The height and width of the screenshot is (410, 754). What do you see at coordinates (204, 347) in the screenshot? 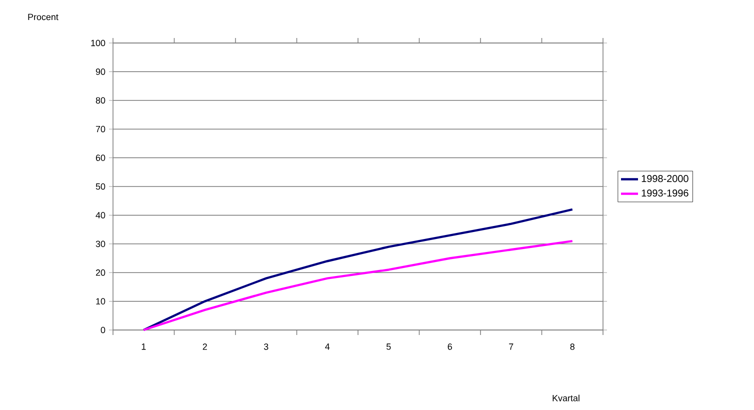
I see `x-tick-label: 2` at bounding box center [204, 347].